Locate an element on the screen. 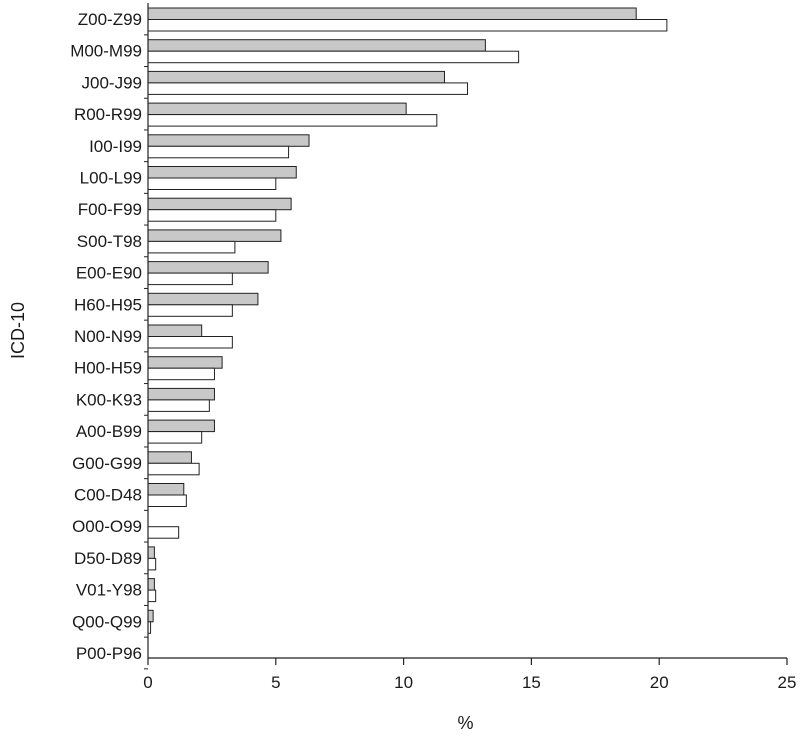 The height and width of the screenshot is (741, 800). x-tick-label: 5 is located at coordinates (275, 682).